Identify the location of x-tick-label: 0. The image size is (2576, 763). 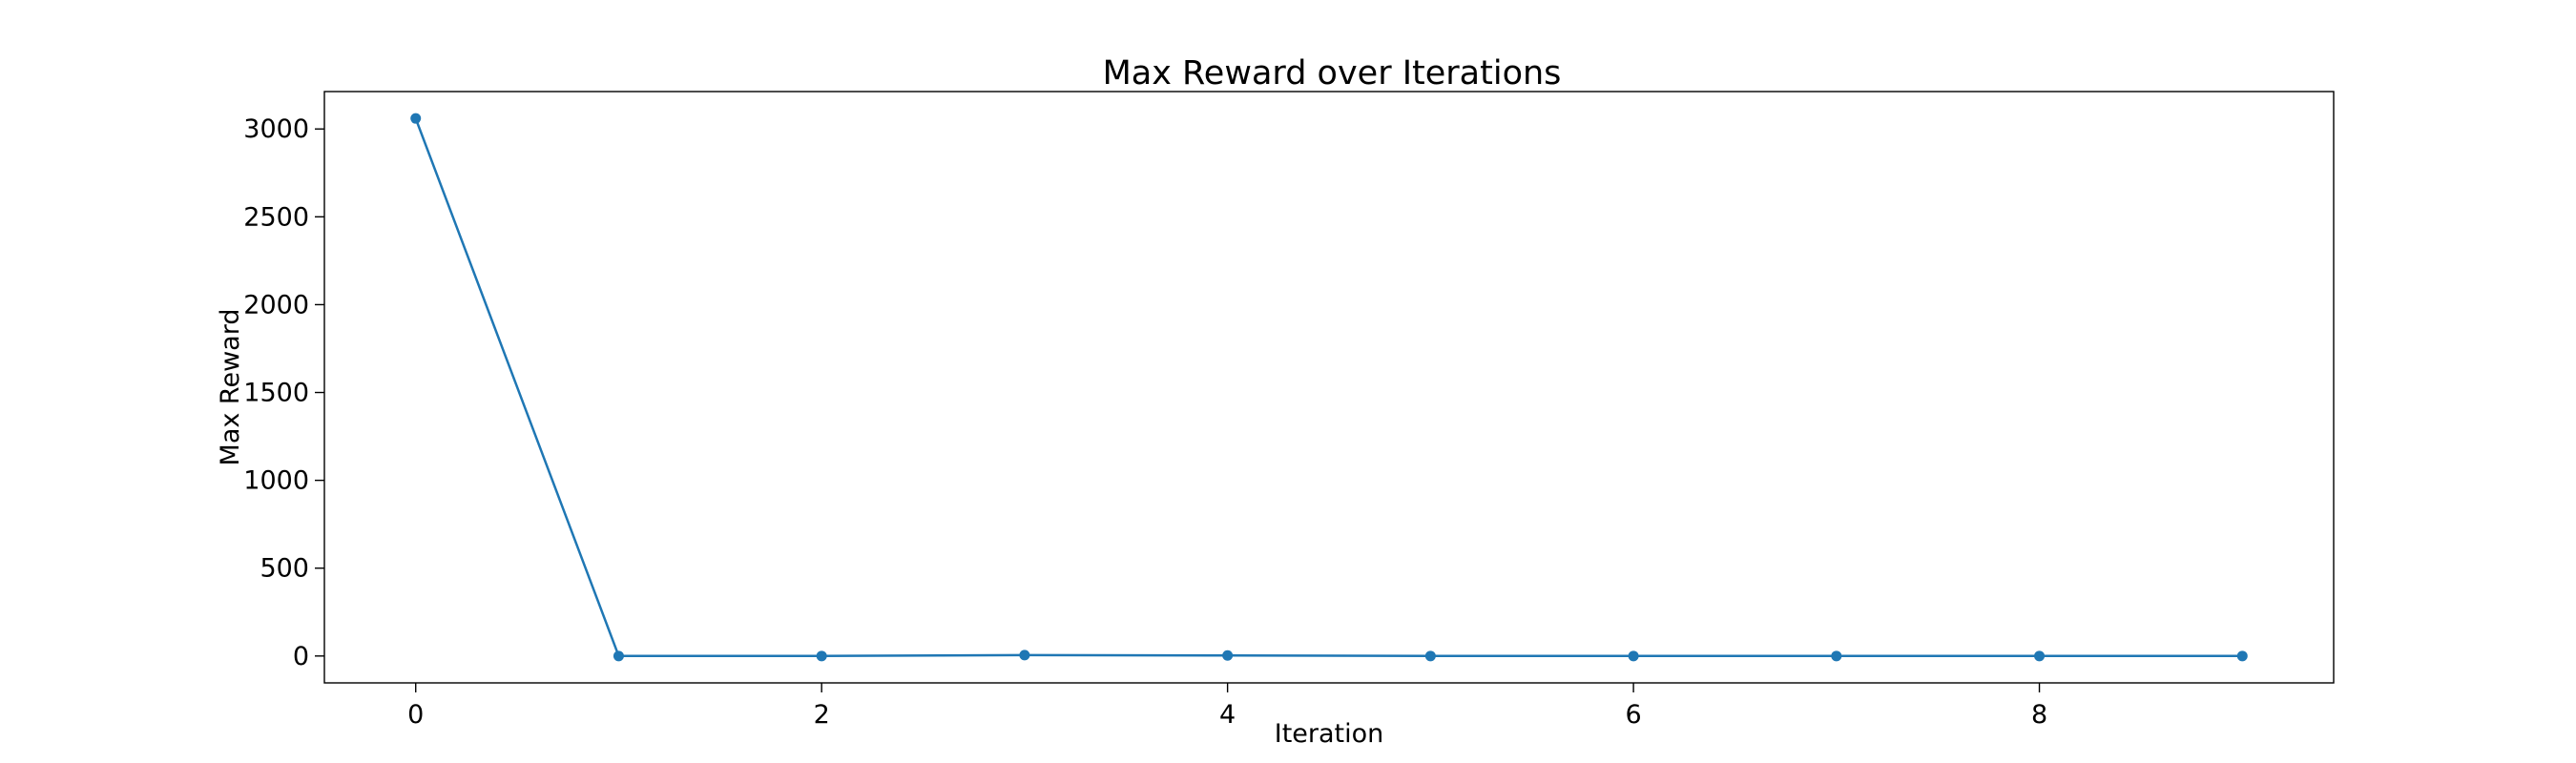
(415, 715).